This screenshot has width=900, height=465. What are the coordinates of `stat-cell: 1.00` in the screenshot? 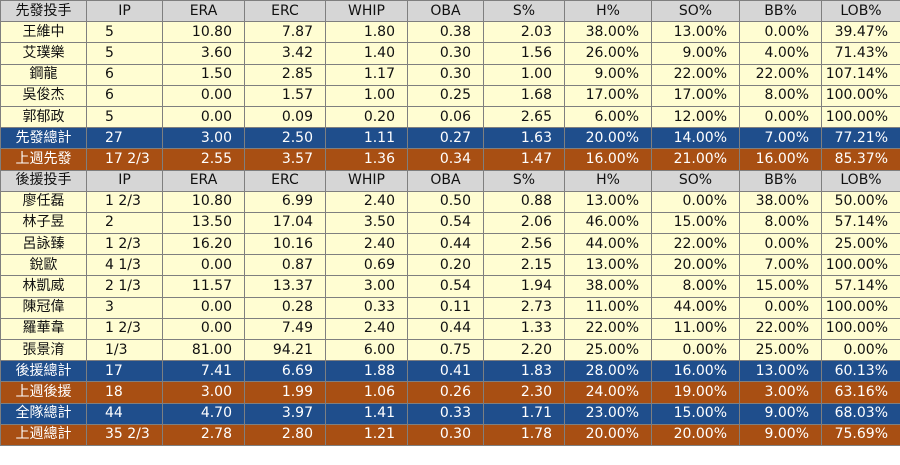 It's located at (524, 74).